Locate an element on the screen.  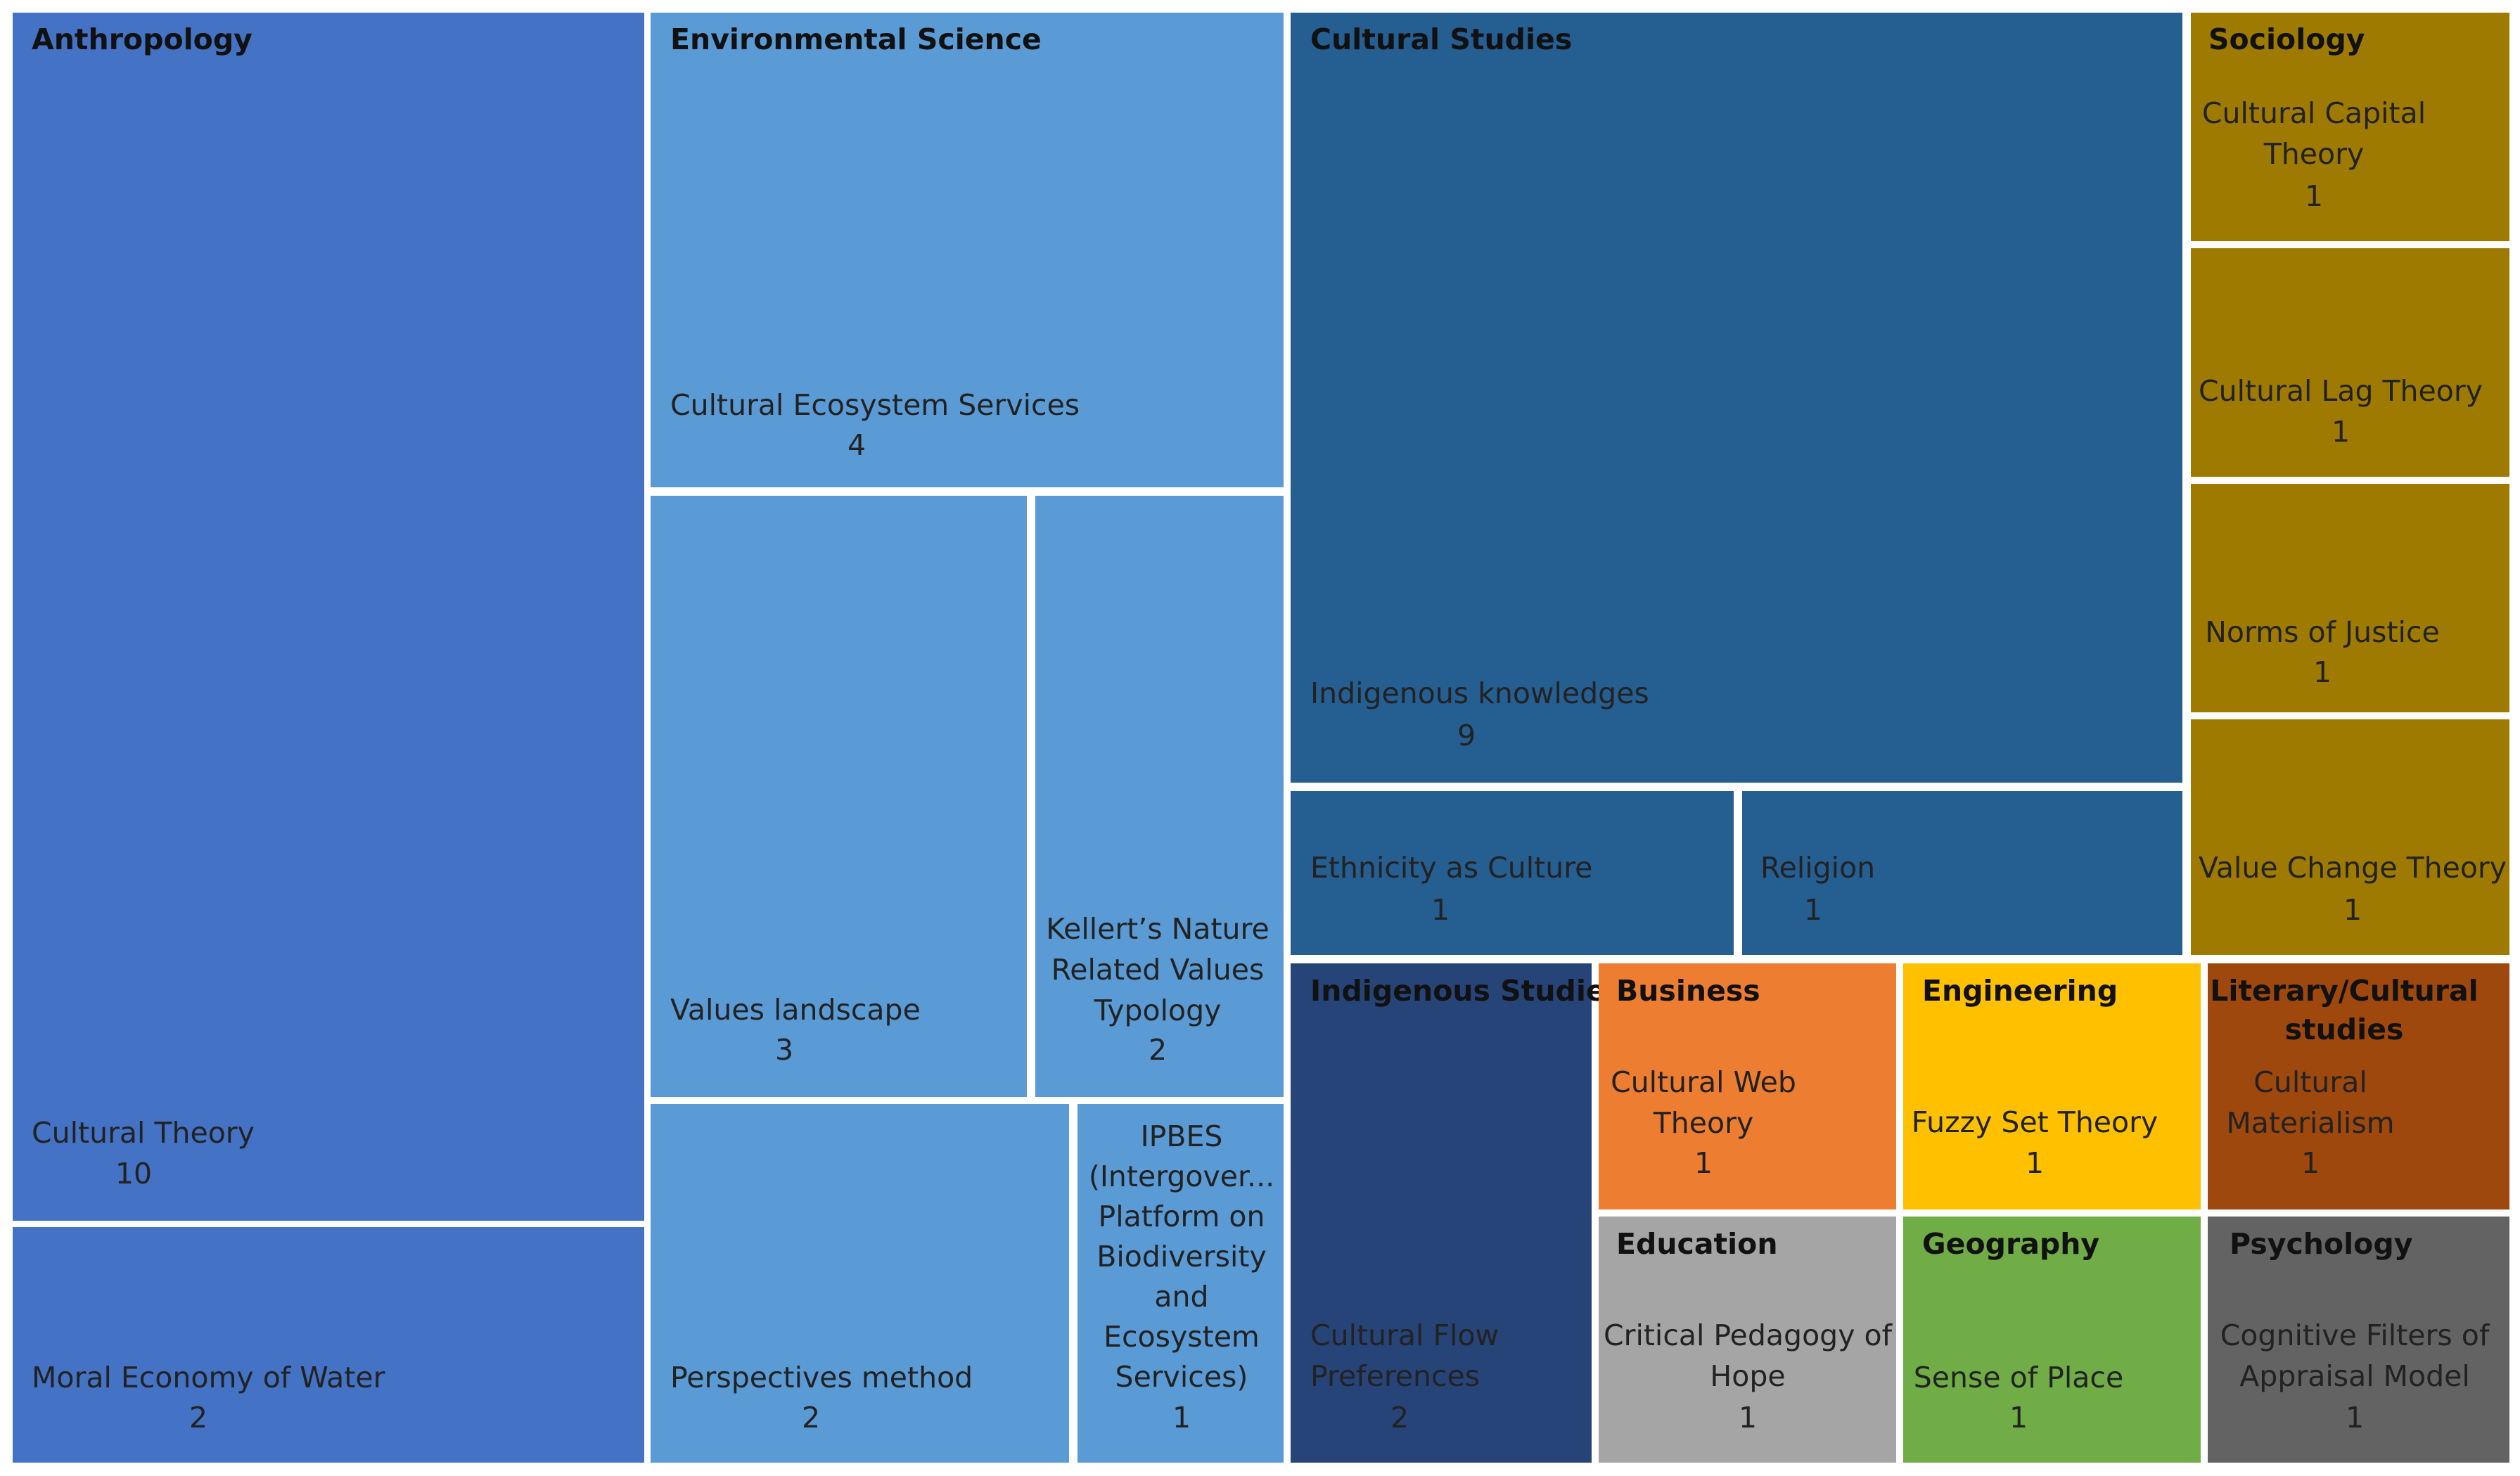
tile-ipbes-intergover-platform-on-biodiversity-and-ecosystem-services is located at coordinates (1180, 1283).